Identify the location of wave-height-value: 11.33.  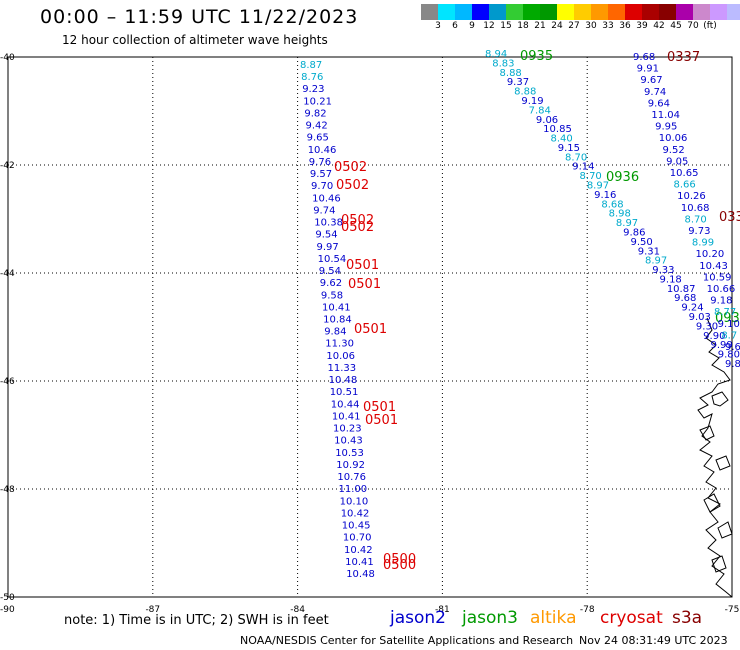
(342, 368).